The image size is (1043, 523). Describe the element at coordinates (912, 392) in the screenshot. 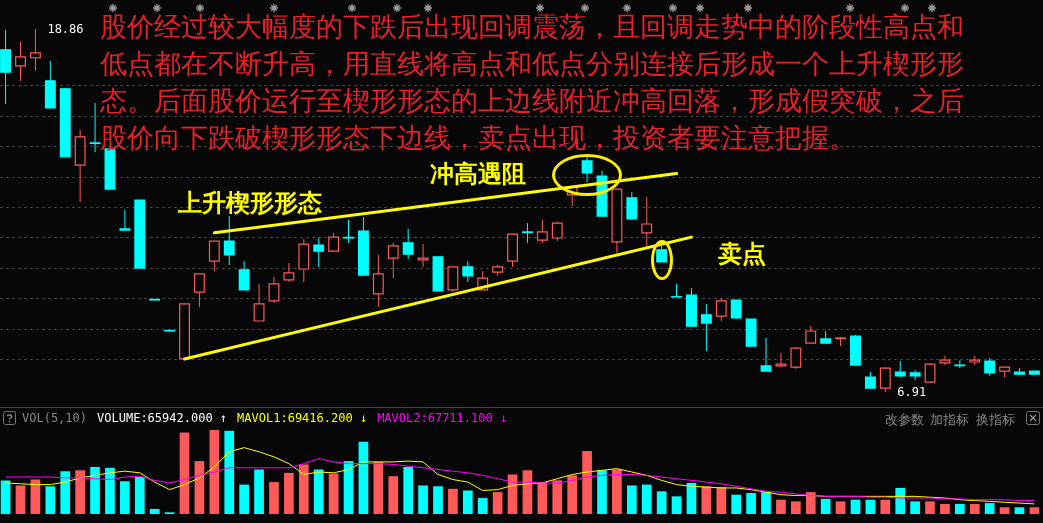

I see `annotation: 6.91` at that location.